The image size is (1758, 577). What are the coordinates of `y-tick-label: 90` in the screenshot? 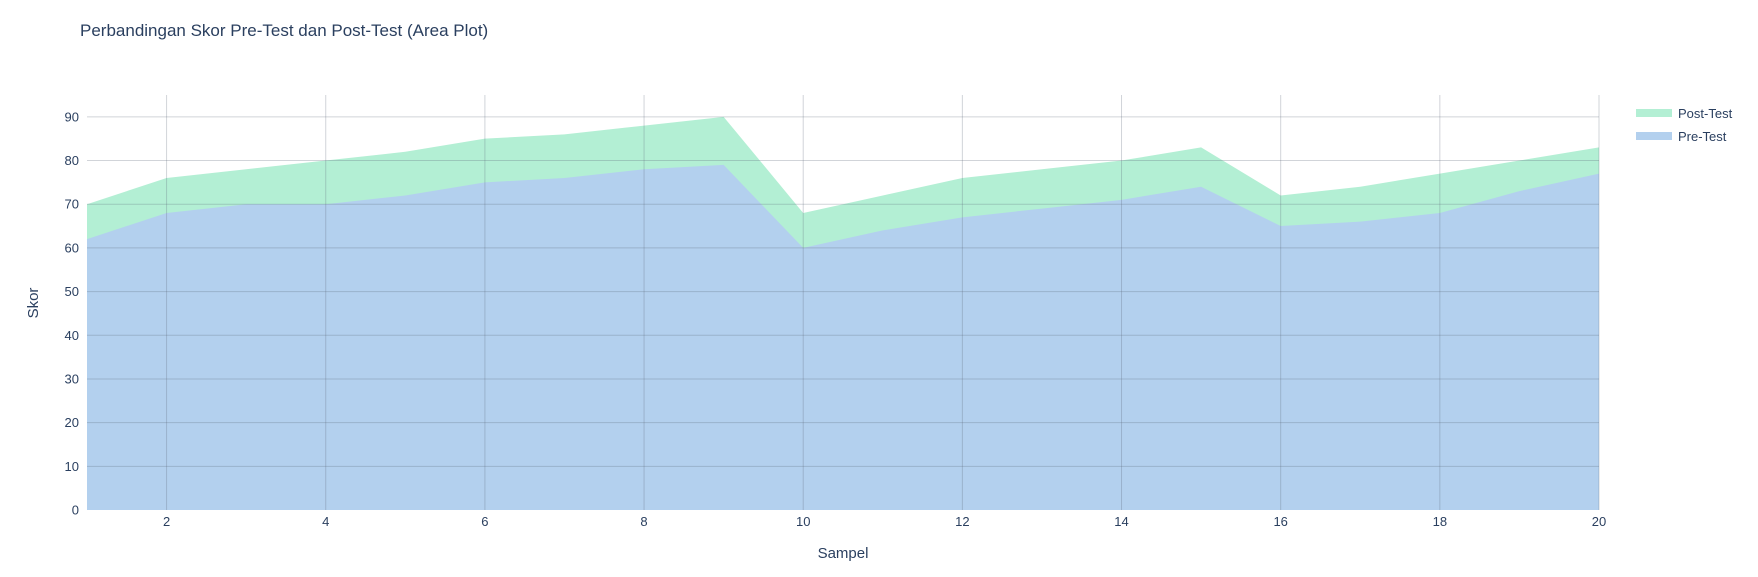 It's located at (72, 116).